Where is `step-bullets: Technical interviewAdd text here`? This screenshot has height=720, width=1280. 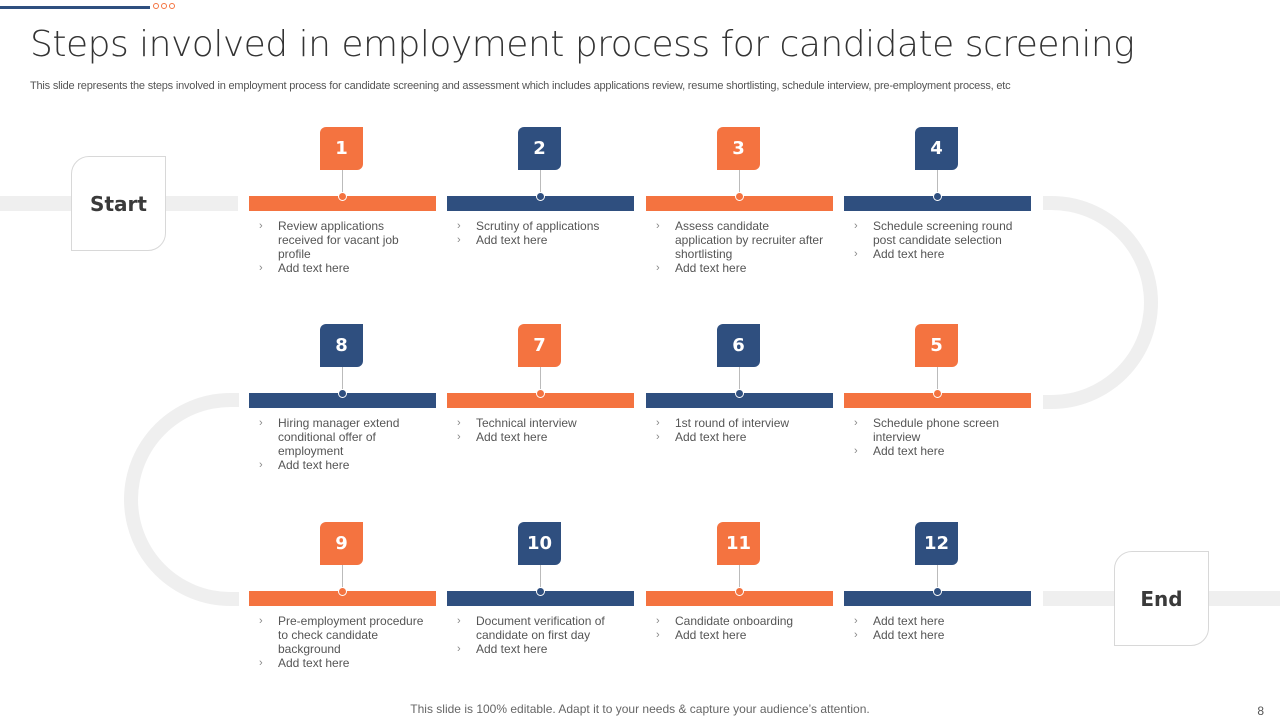
step-bullets: Technical interviewAdd text here is located at coordinates (542, 430).